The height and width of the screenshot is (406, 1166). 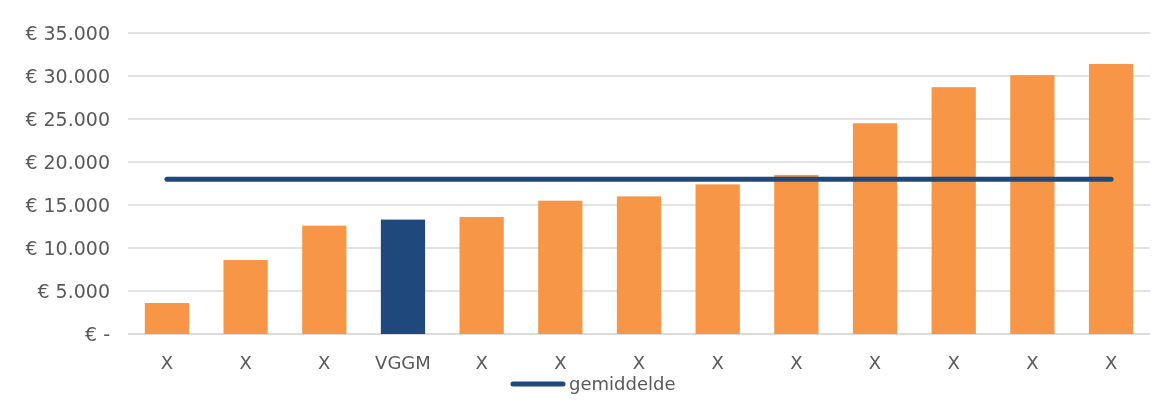 I want to click on y-tick-label: € 30.000, so click(x=67, y=75).